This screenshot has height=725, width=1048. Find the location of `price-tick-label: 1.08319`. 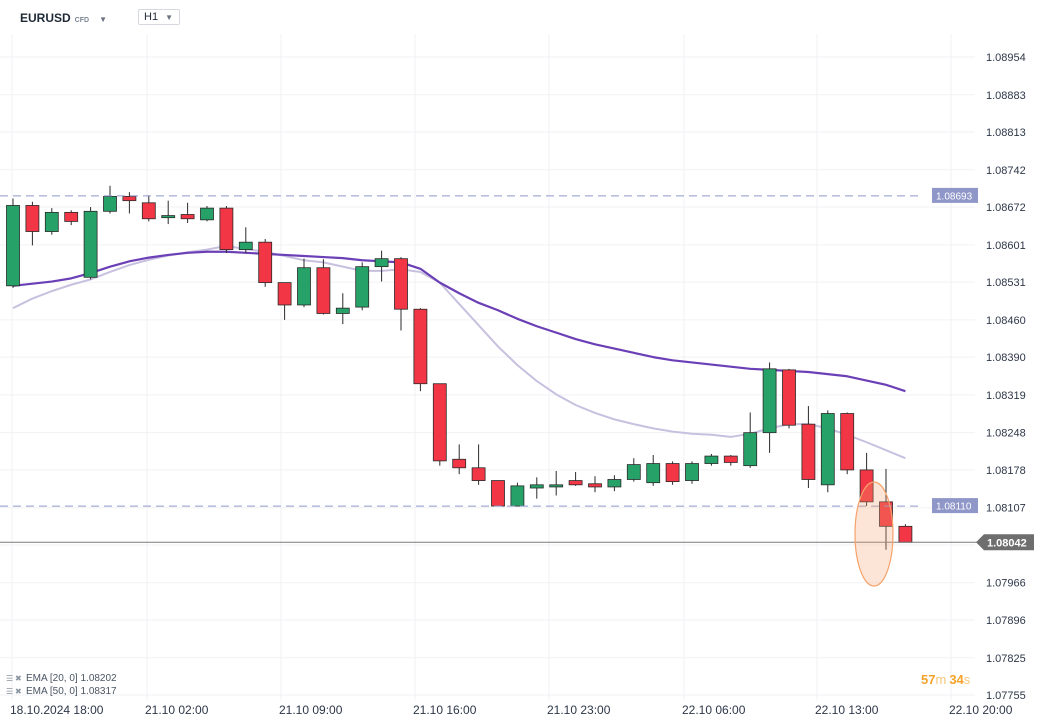

price-tick-label: 1.08319 is located at coordinates (1006, 396).